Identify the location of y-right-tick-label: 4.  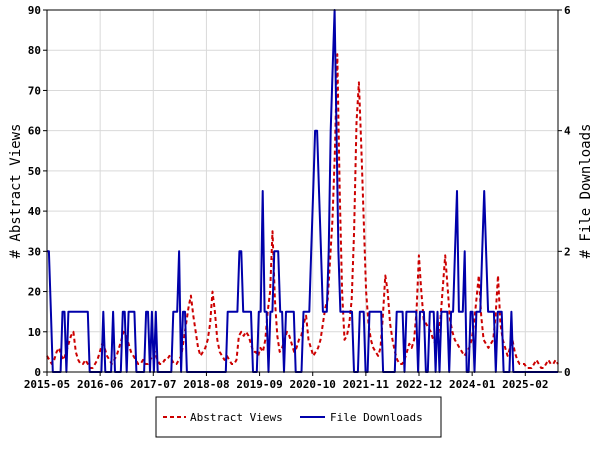
(567, 131).